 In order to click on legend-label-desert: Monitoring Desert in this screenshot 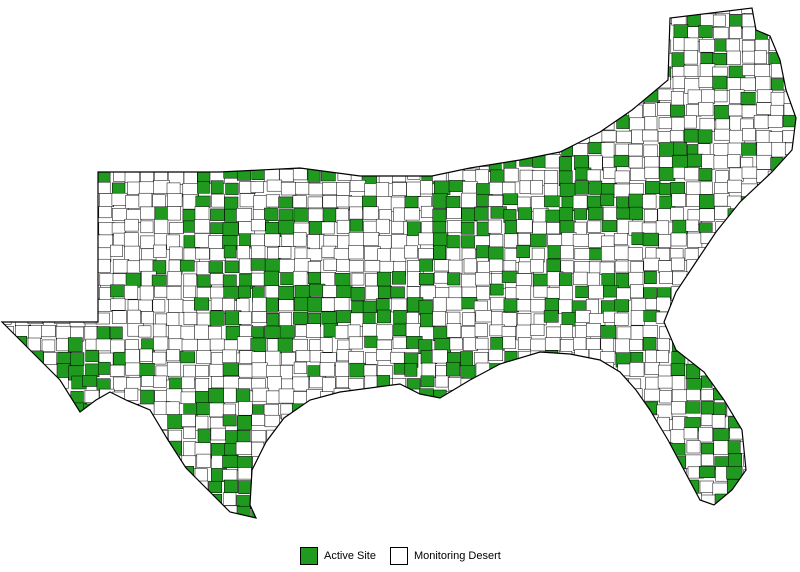, I will do `click(457, 556)`.